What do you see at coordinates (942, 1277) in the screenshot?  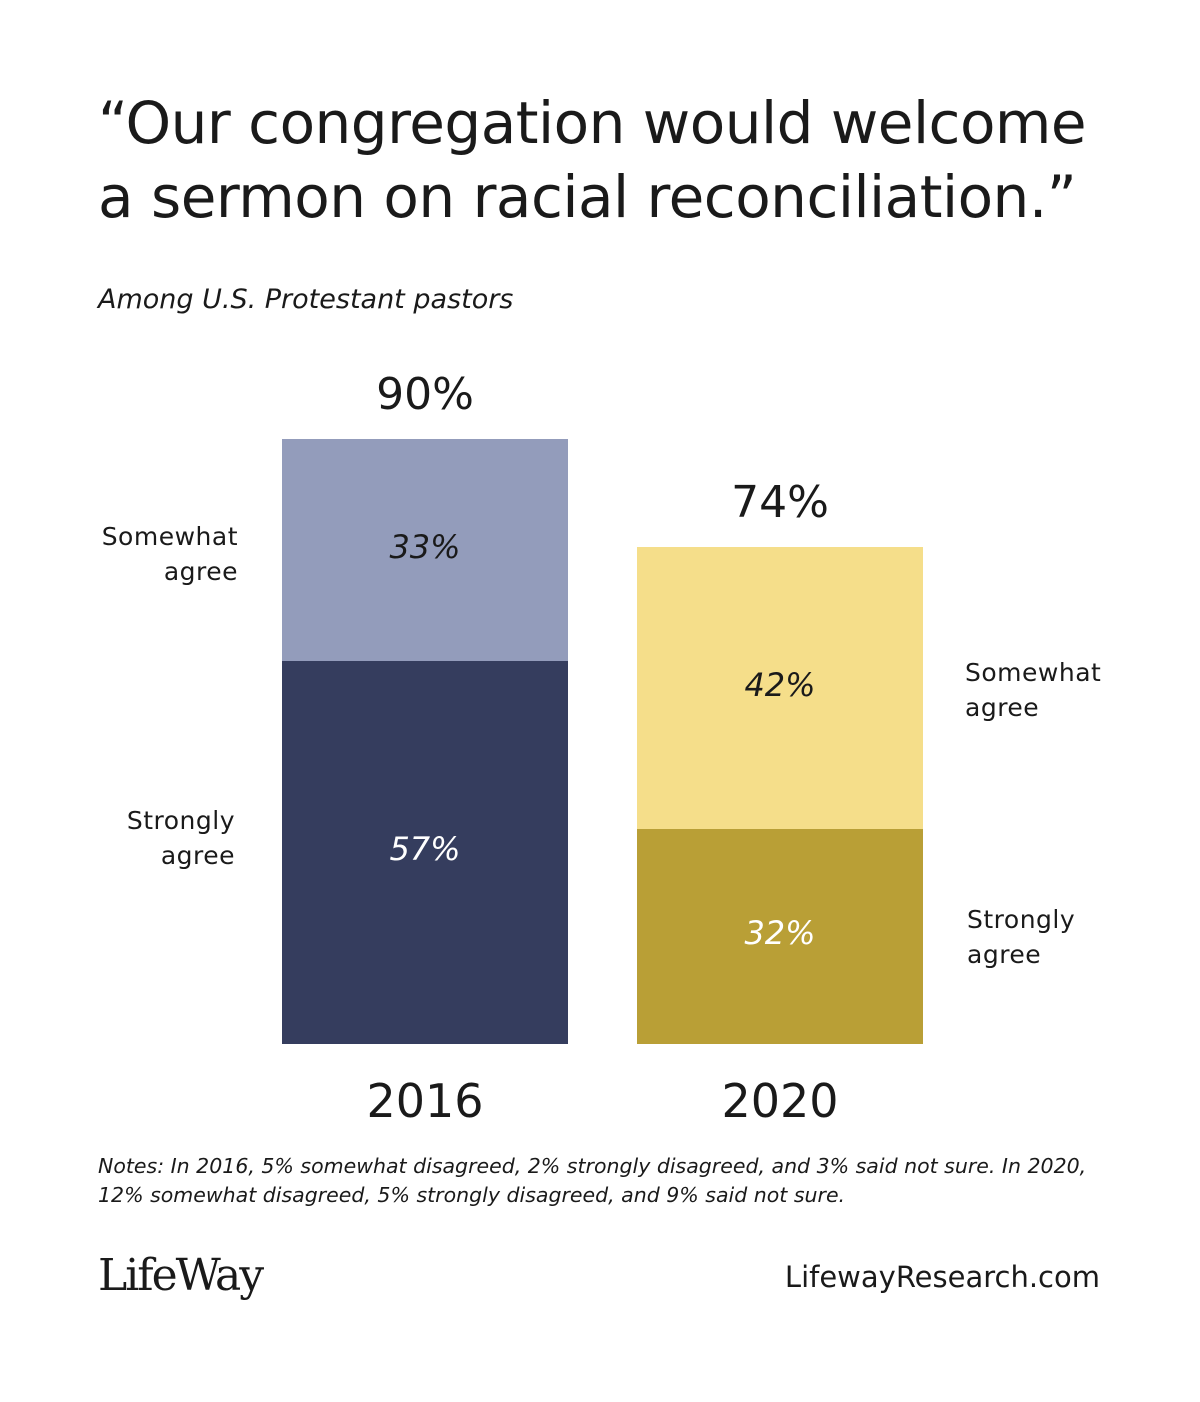 I see `website-url: LifewayResearch.com` at bounding box center [942, 1277].